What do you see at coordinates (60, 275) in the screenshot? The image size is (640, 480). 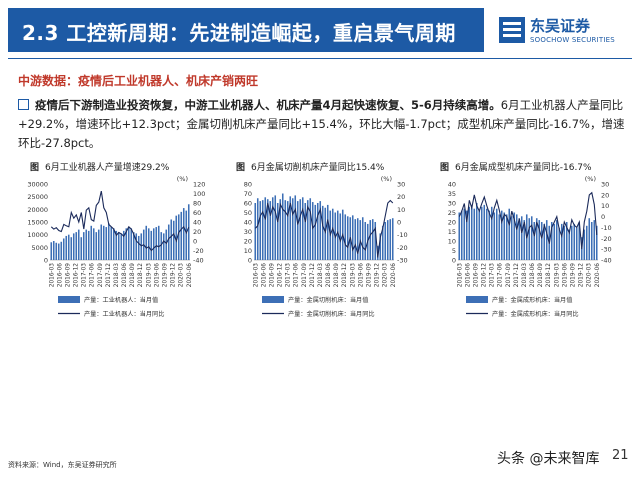 I see `x-tick-label: 2016-06` at bounding box center [60, 275].